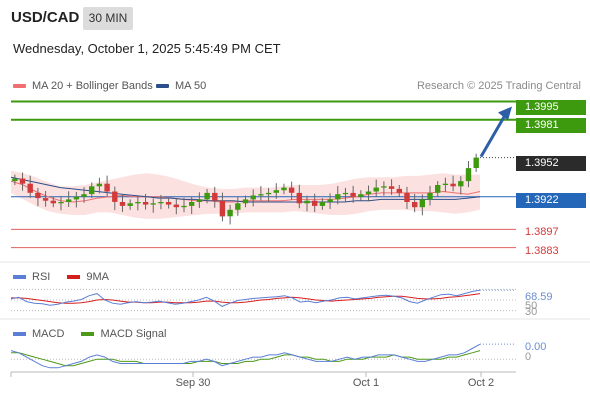 Image resolution: width=590 pixels, height=400 pixels. What do you see at coordinates (531, 306) in the screenshot?
I see `rsi-ref-upper: 50` at bounding box center [531, 306].